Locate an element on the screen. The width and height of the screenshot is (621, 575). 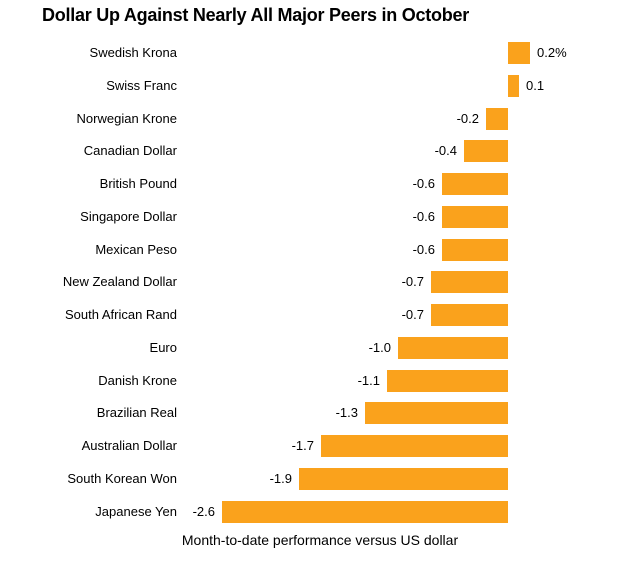
bar-singapore-dollar is located at coordinates (475, 217).